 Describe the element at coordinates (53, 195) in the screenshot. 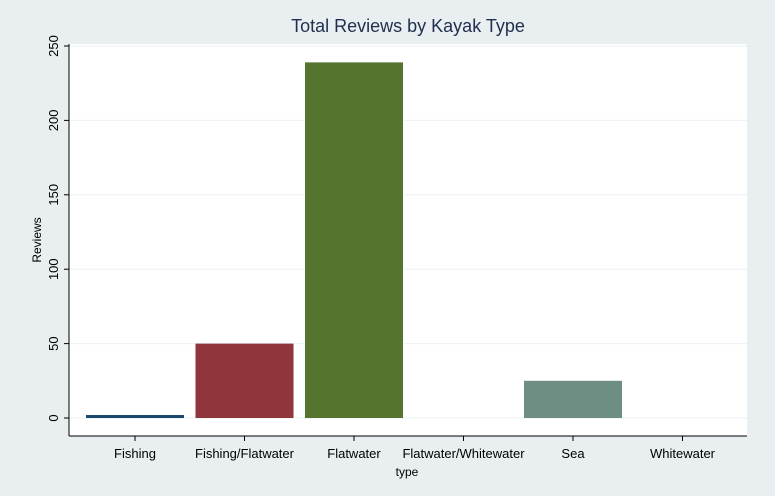

I see `y-tick-label: 150` at that location.